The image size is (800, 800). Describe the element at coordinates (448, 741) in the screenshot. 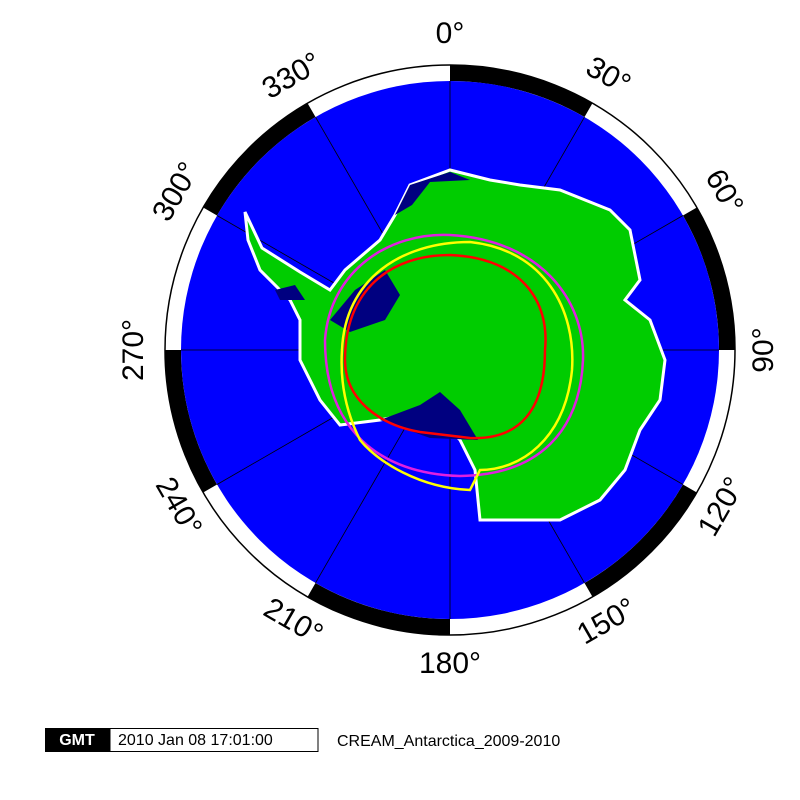

I see `caption: CREAM_Antarctica_2009-2010` at that location.